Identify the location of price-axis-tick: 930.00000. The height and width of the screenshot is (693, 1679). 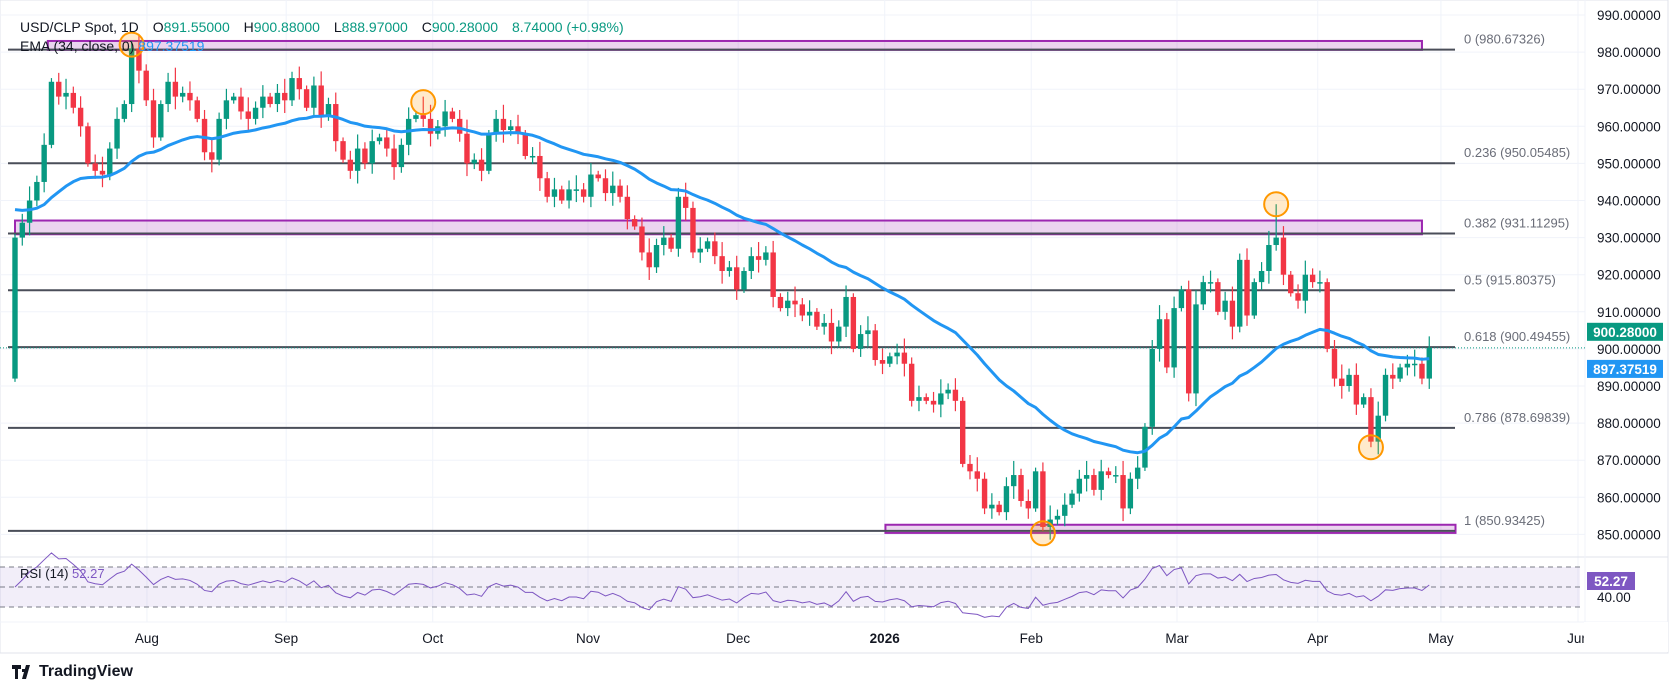
(1629, 238).